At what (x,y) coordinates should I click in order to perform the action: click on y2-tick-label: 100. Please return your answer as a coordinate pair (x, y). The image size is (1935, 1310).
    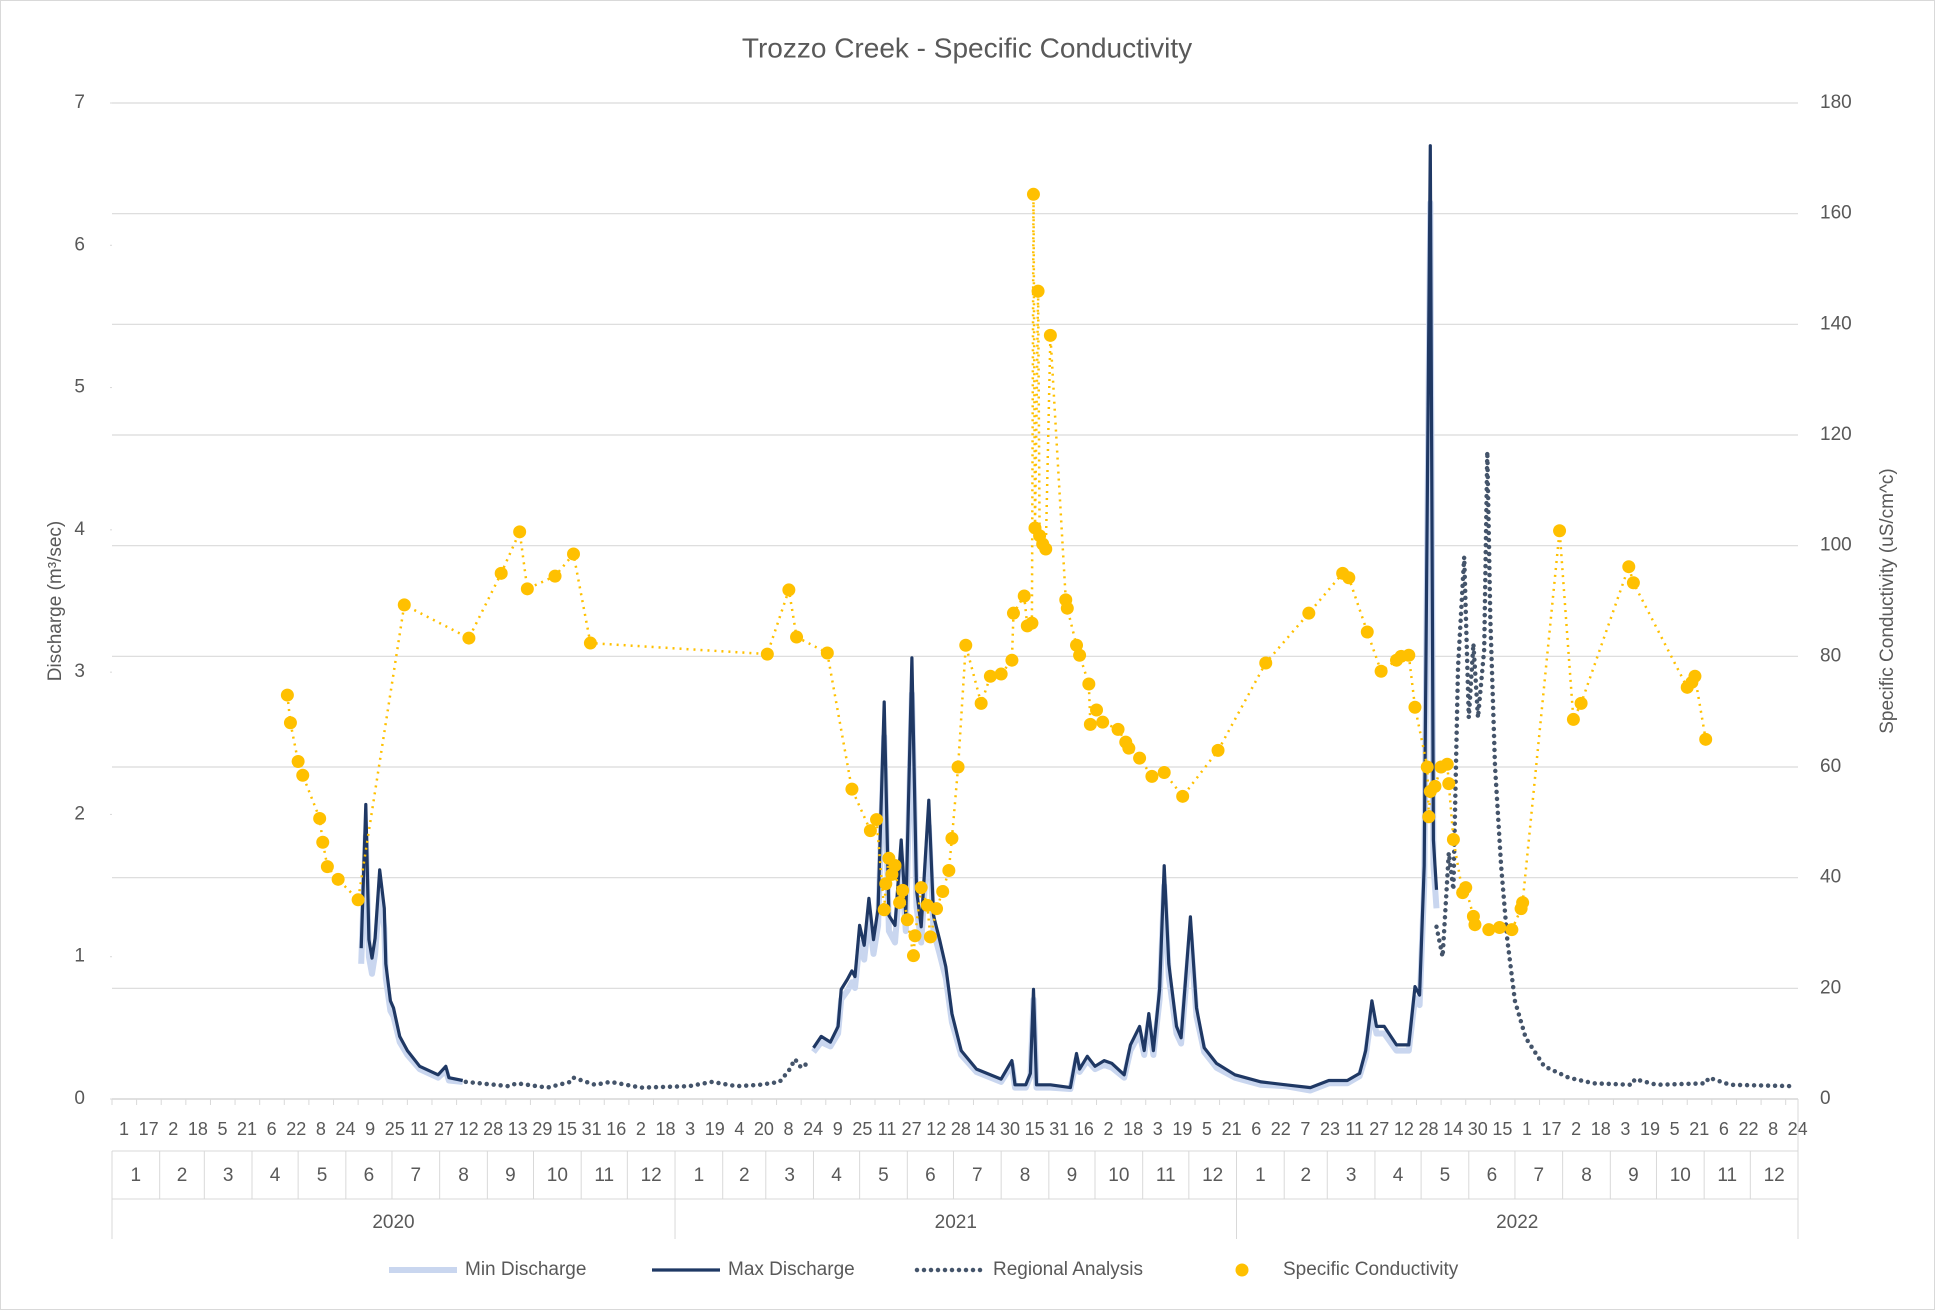
    Looking at the image, I should click on (1836, 545).